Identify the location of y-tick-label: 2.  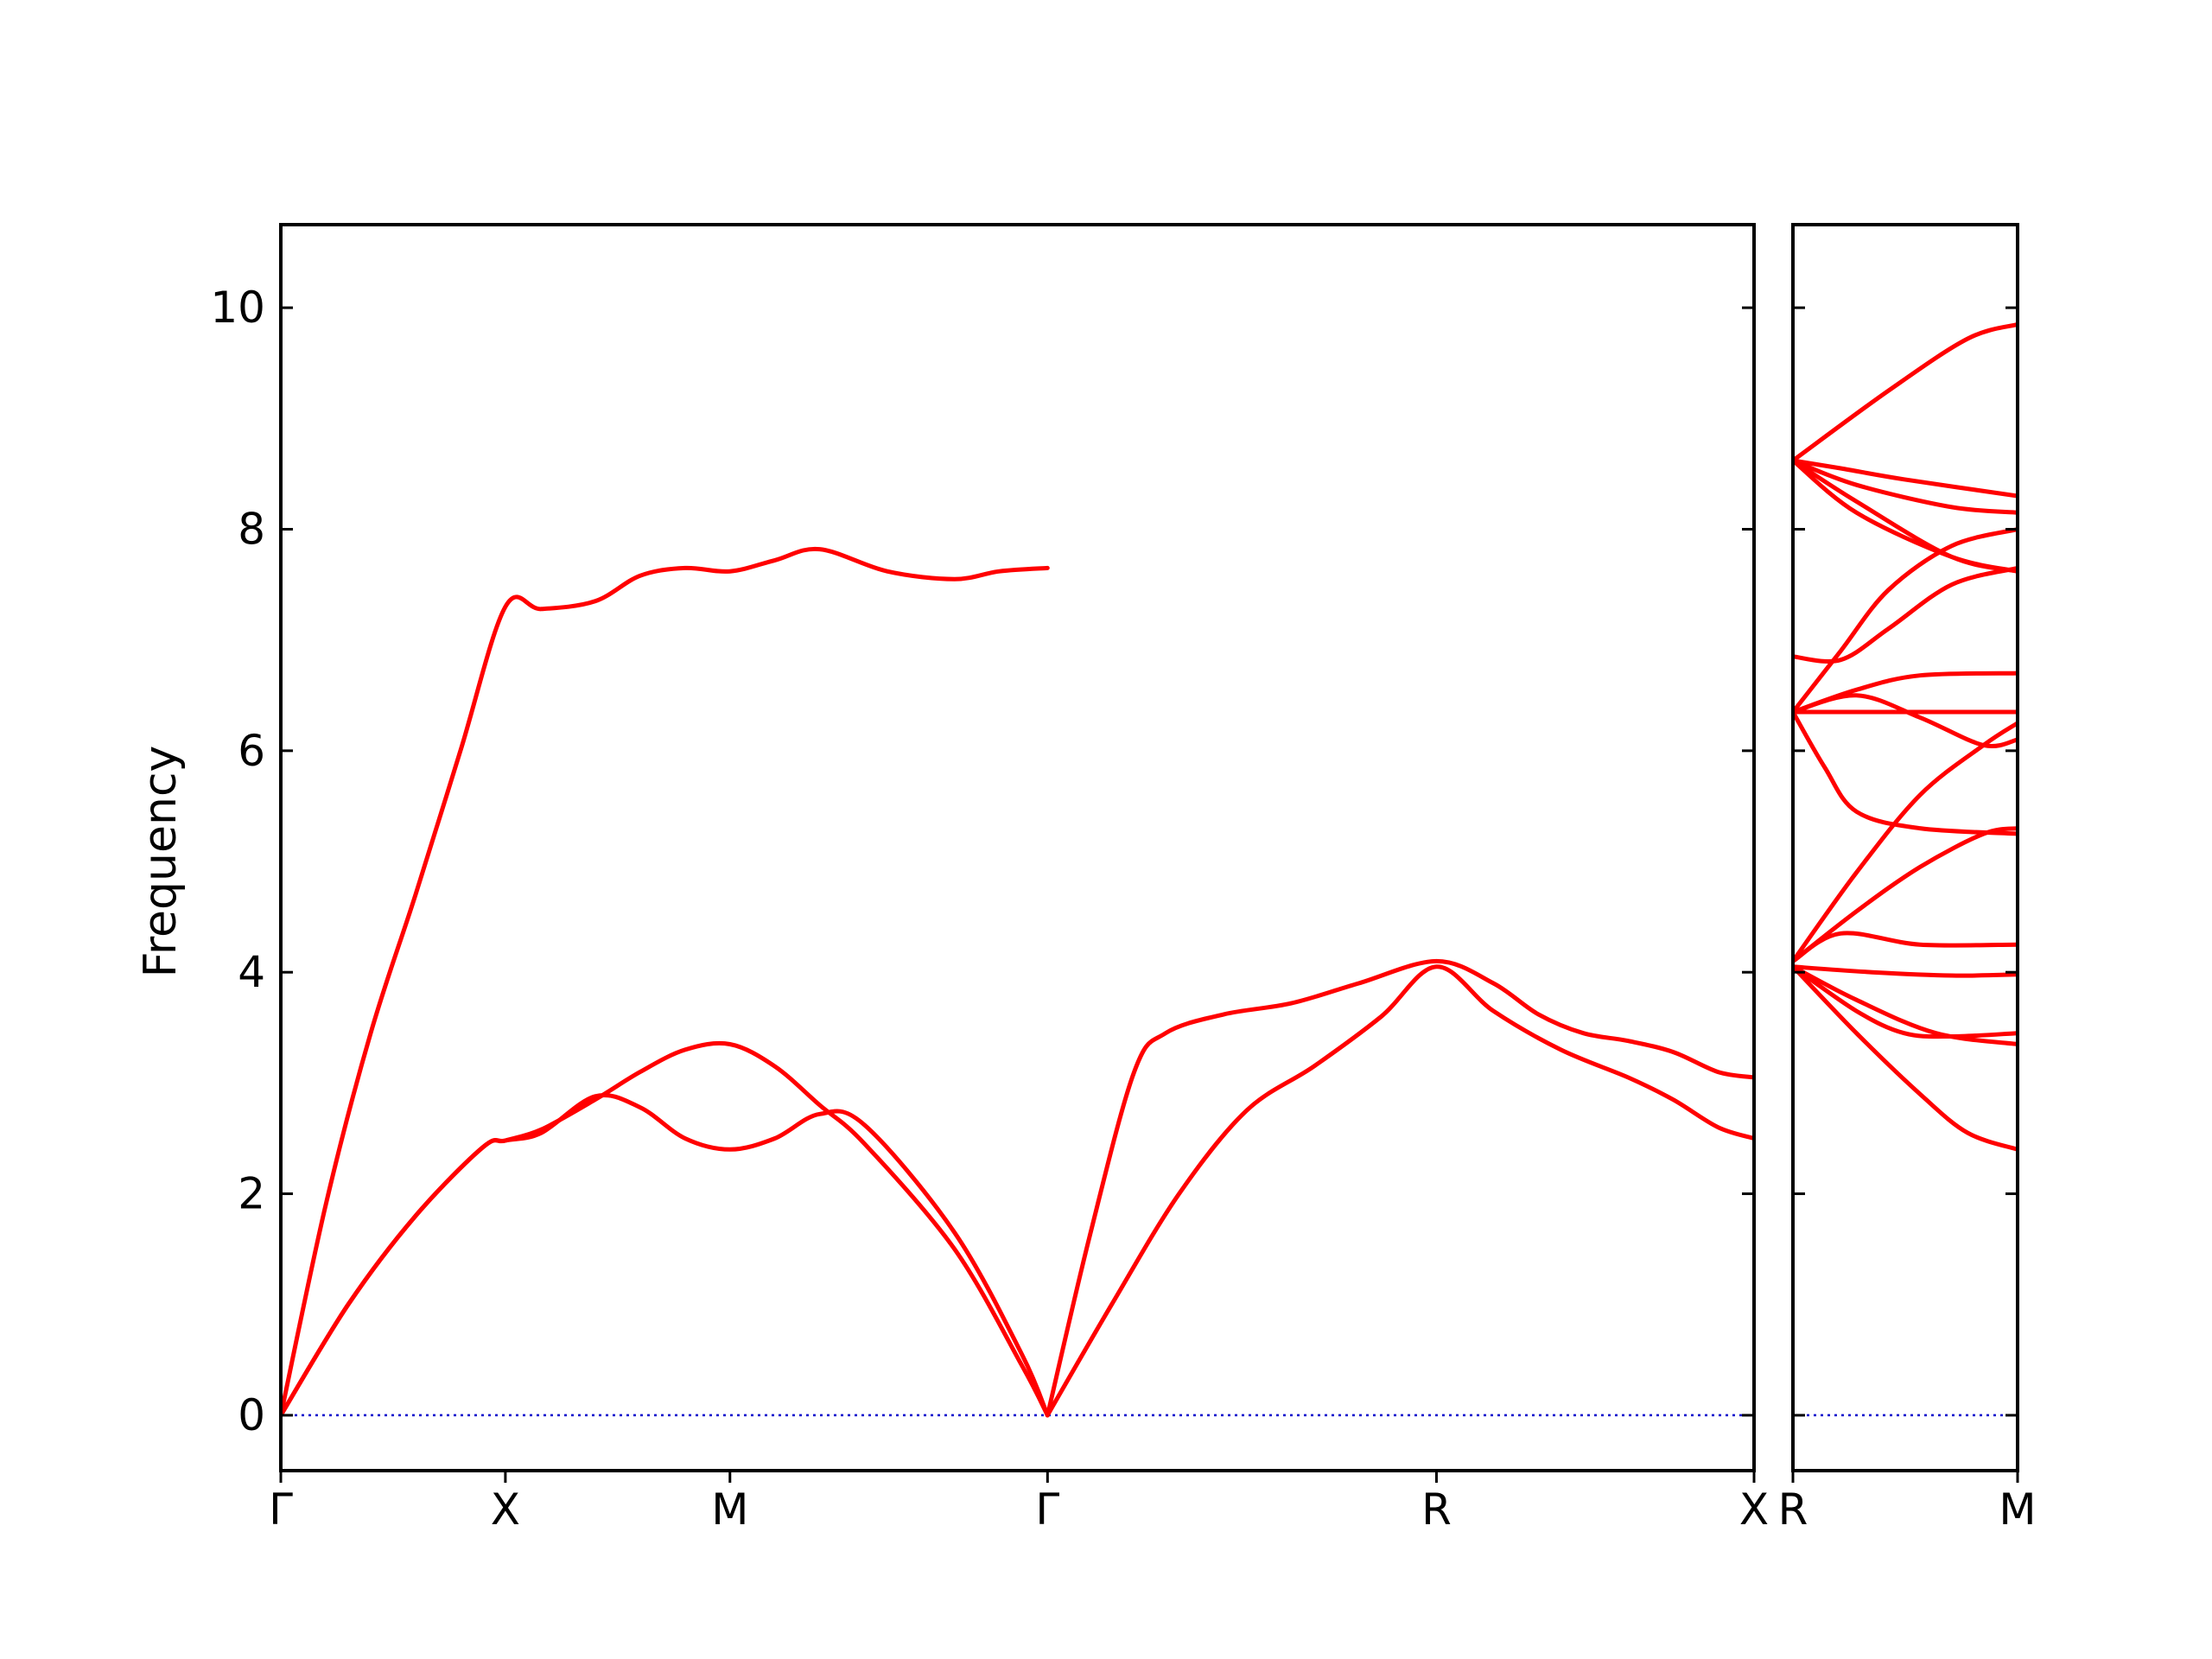
(251, 1194).